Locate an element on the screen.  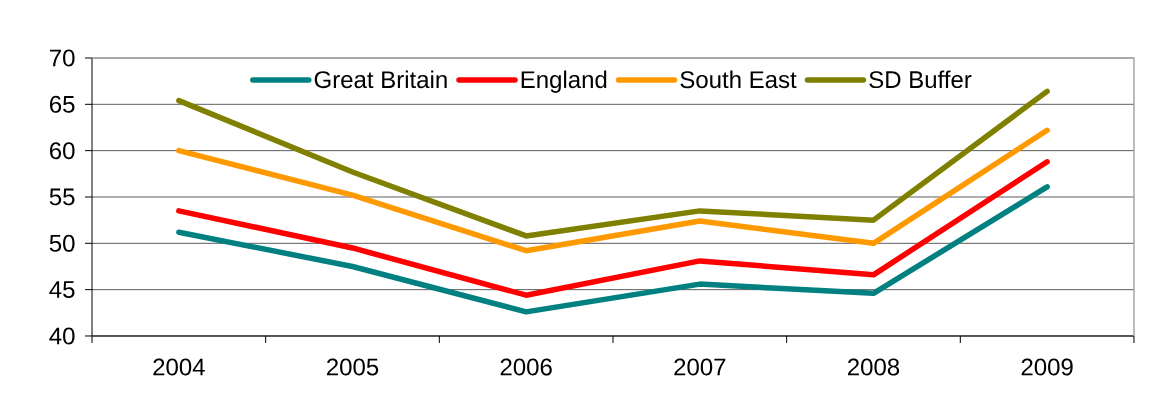
x-tick-label: 2006 is located at coordinates (526, 367).